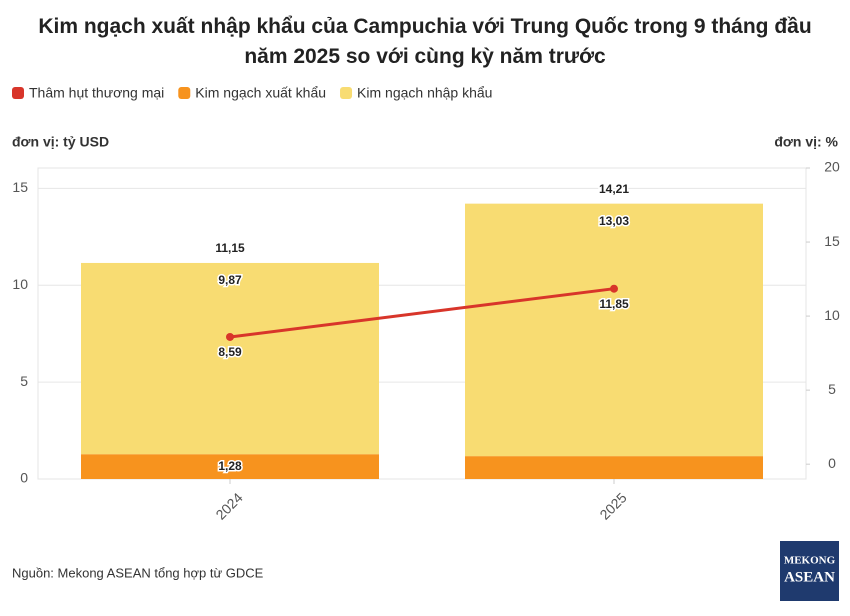 The width and height of the screenshot is (850, 616). What do you see at coordinates (138, 572) in the screenshot?
I see `source: Nguồn: Mekong ASEAN tổng hợp từ GDCE` at bounding box center [138, 572].